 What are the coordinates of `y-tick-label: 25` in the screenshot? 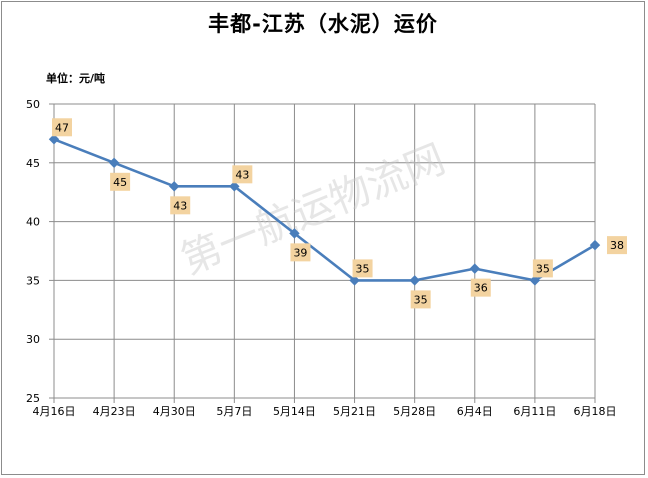 It's located at (33, 398).